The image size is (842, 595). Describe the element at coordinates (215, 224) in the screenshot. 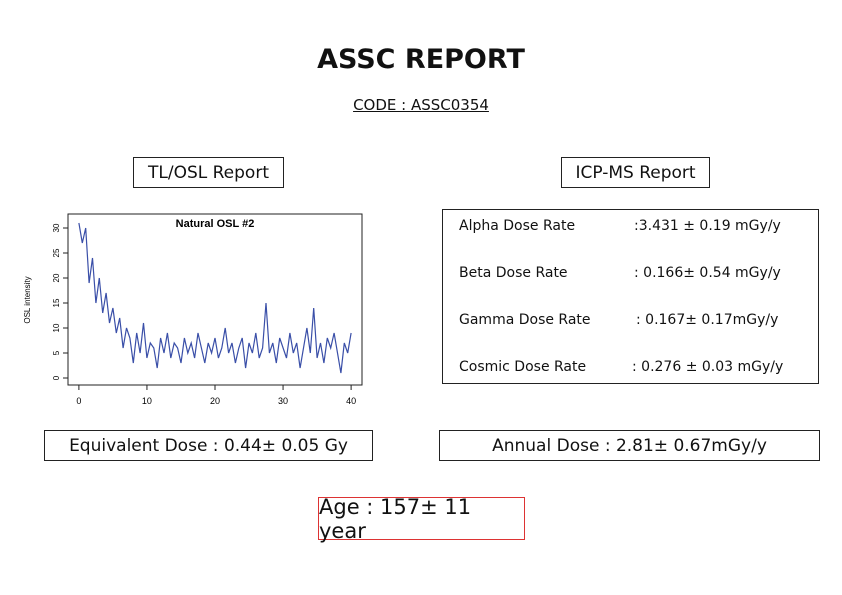

I see `chart-title: Natural OSL #2` at that location.